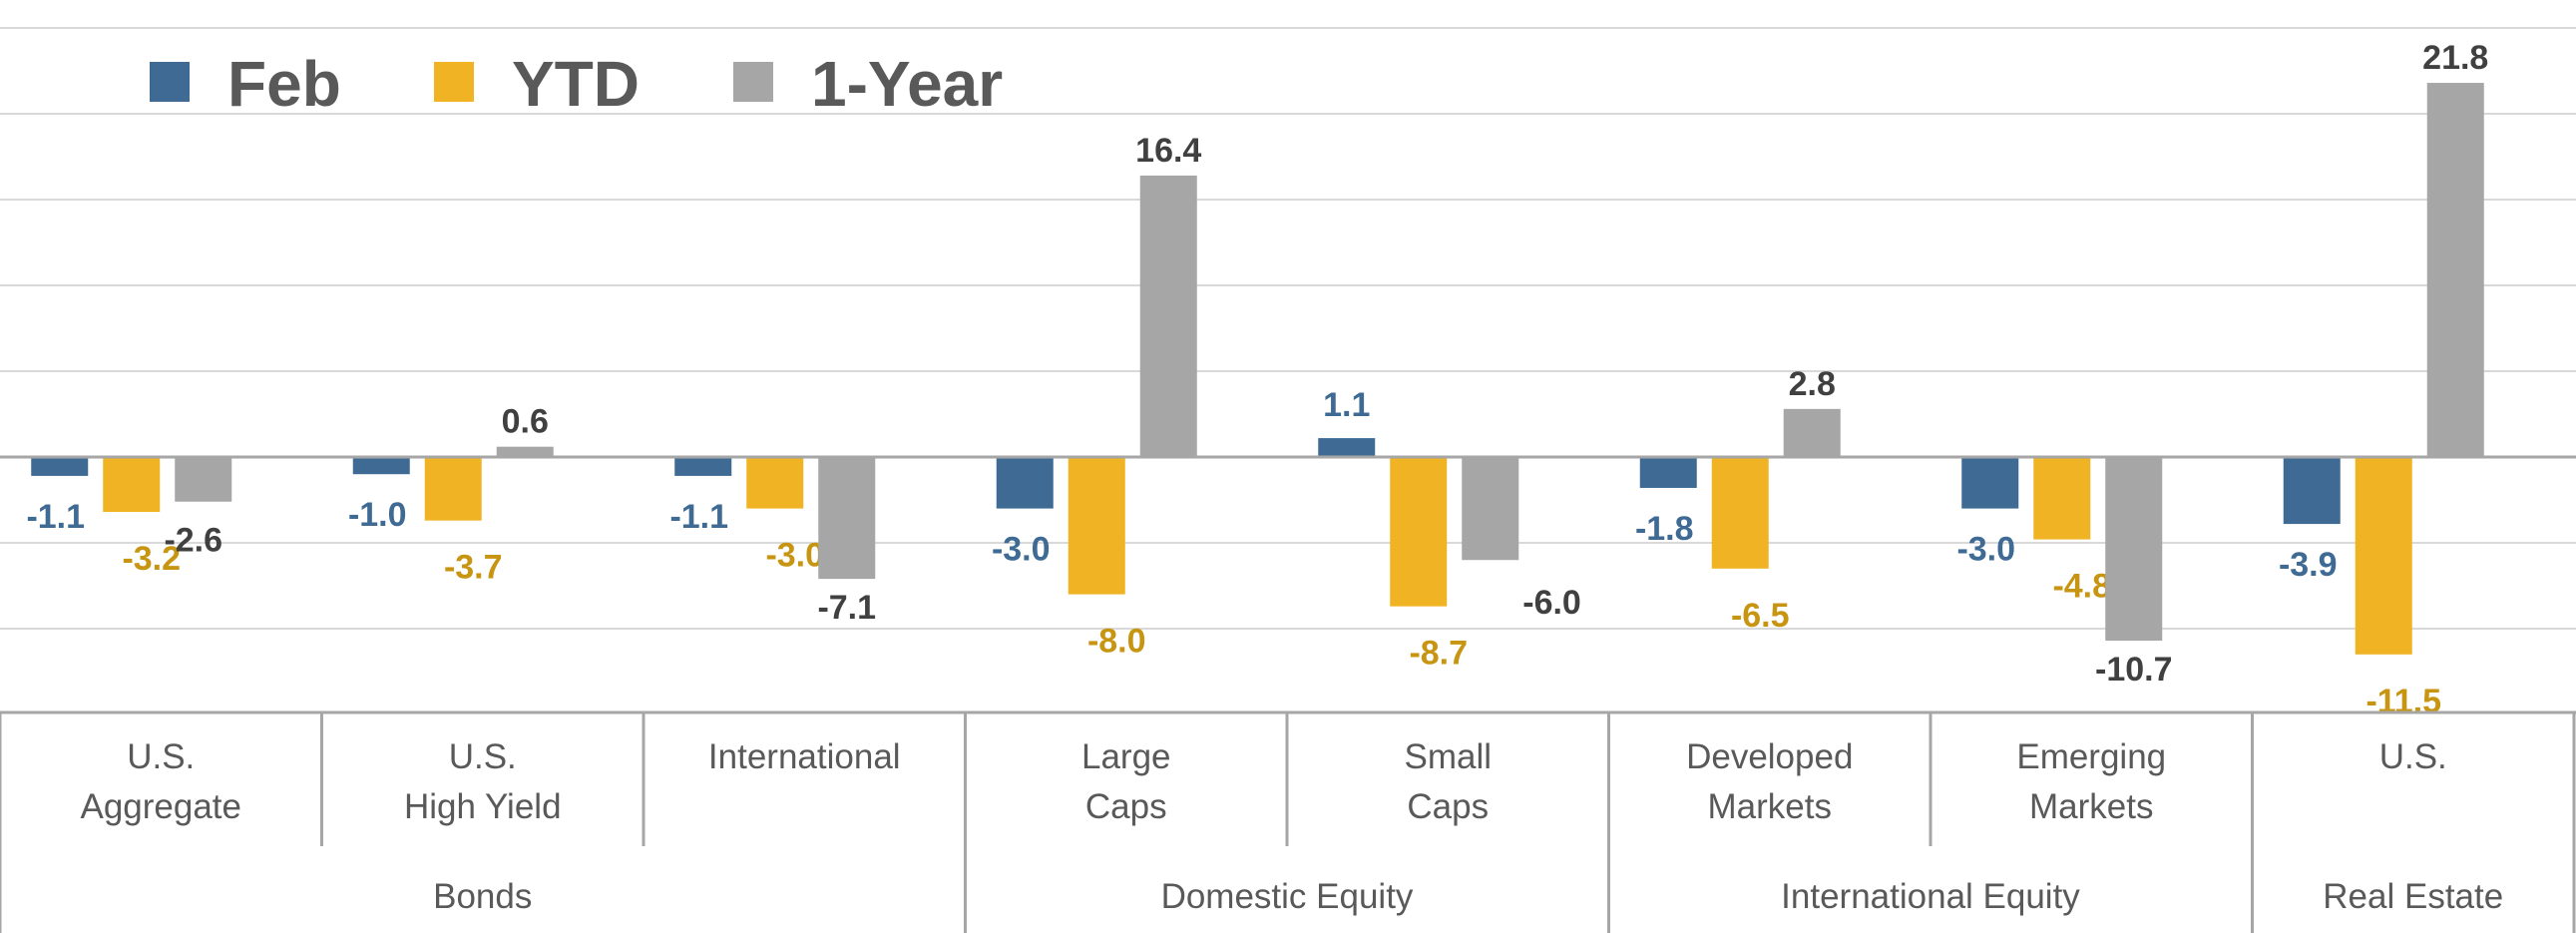 This screenshot has width=2576, height=933. I want to click on data-label-feb-3: -3.0, so click(1021, 550).